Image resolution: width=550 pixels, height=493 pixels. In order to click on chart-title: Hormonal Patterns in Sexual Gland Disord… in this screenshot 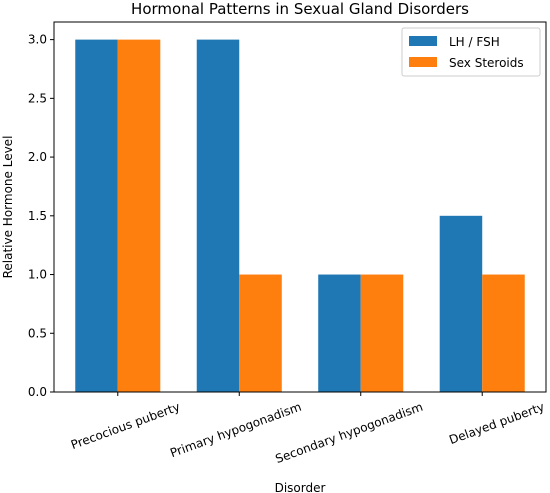, I will do `click(300, 9)`.